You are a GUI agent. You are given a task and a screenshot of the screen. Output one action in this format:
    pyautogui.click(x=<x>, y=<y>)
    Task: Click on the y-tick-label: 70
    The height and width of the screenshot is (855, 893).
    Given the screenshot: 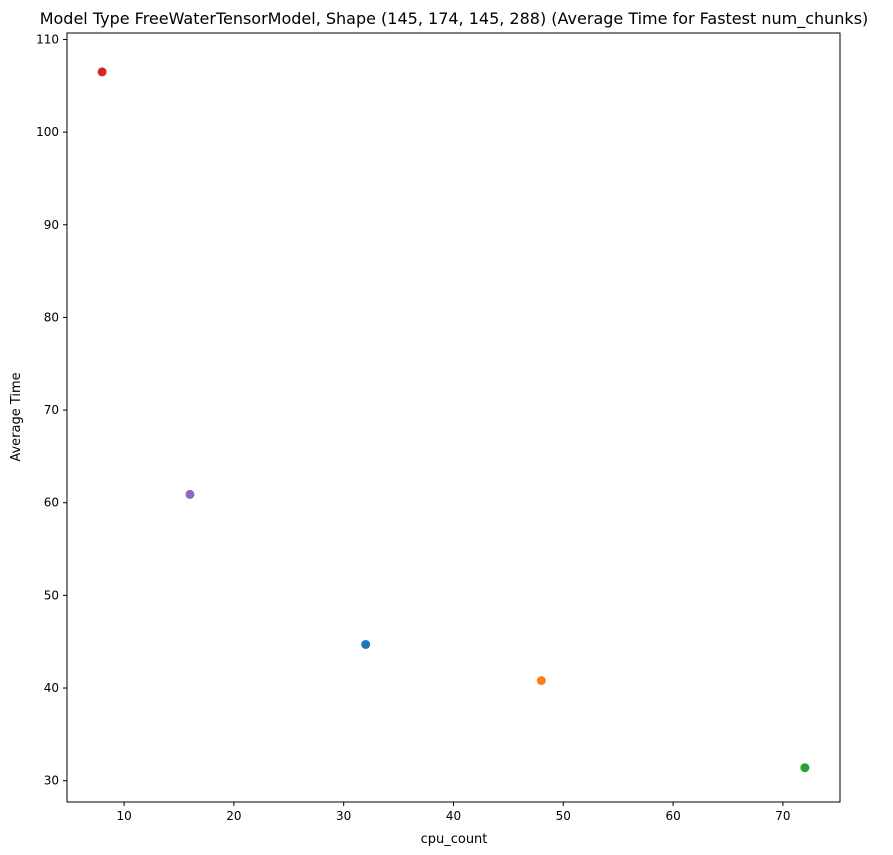 What is the action you would take?
    pyautogui.click(x=51, y=410)
    